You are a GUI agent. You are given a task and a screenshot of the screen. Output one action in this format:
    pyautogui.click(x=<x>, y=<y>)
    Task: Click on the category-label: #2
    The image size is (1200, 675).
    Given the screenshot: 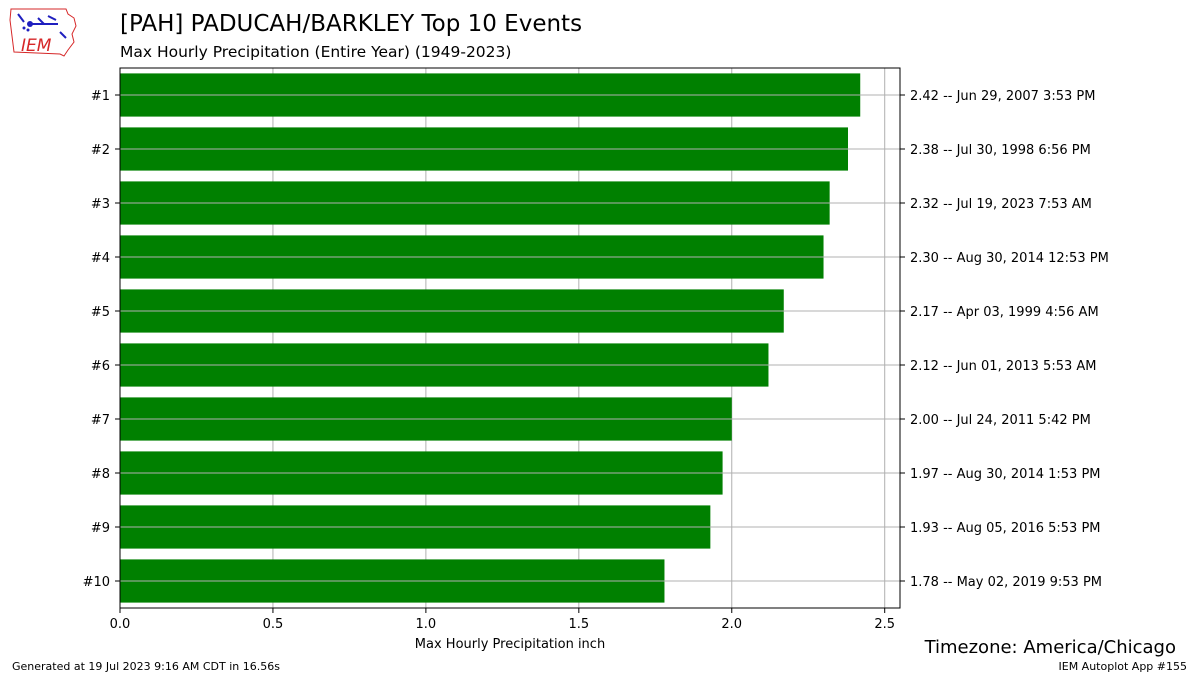 What is the action you would take?
    pyautogui.click(x=100, y=150)
    